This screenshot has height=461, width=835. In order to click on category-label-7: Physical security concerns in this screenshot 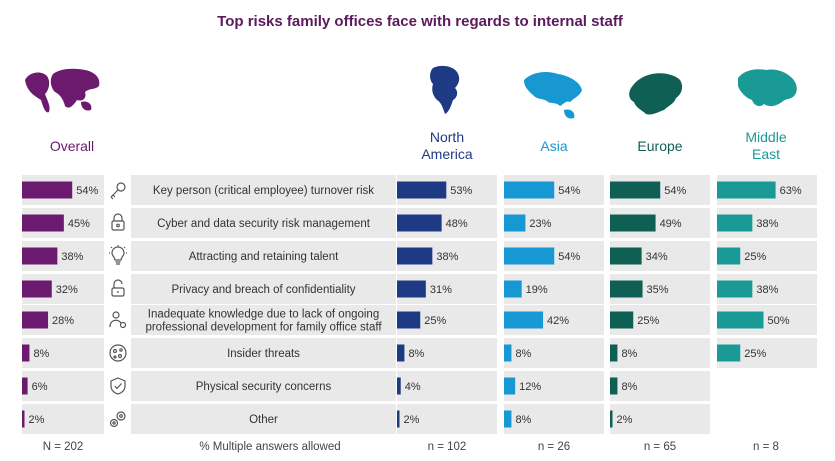, I will do `click(264, 387)`.